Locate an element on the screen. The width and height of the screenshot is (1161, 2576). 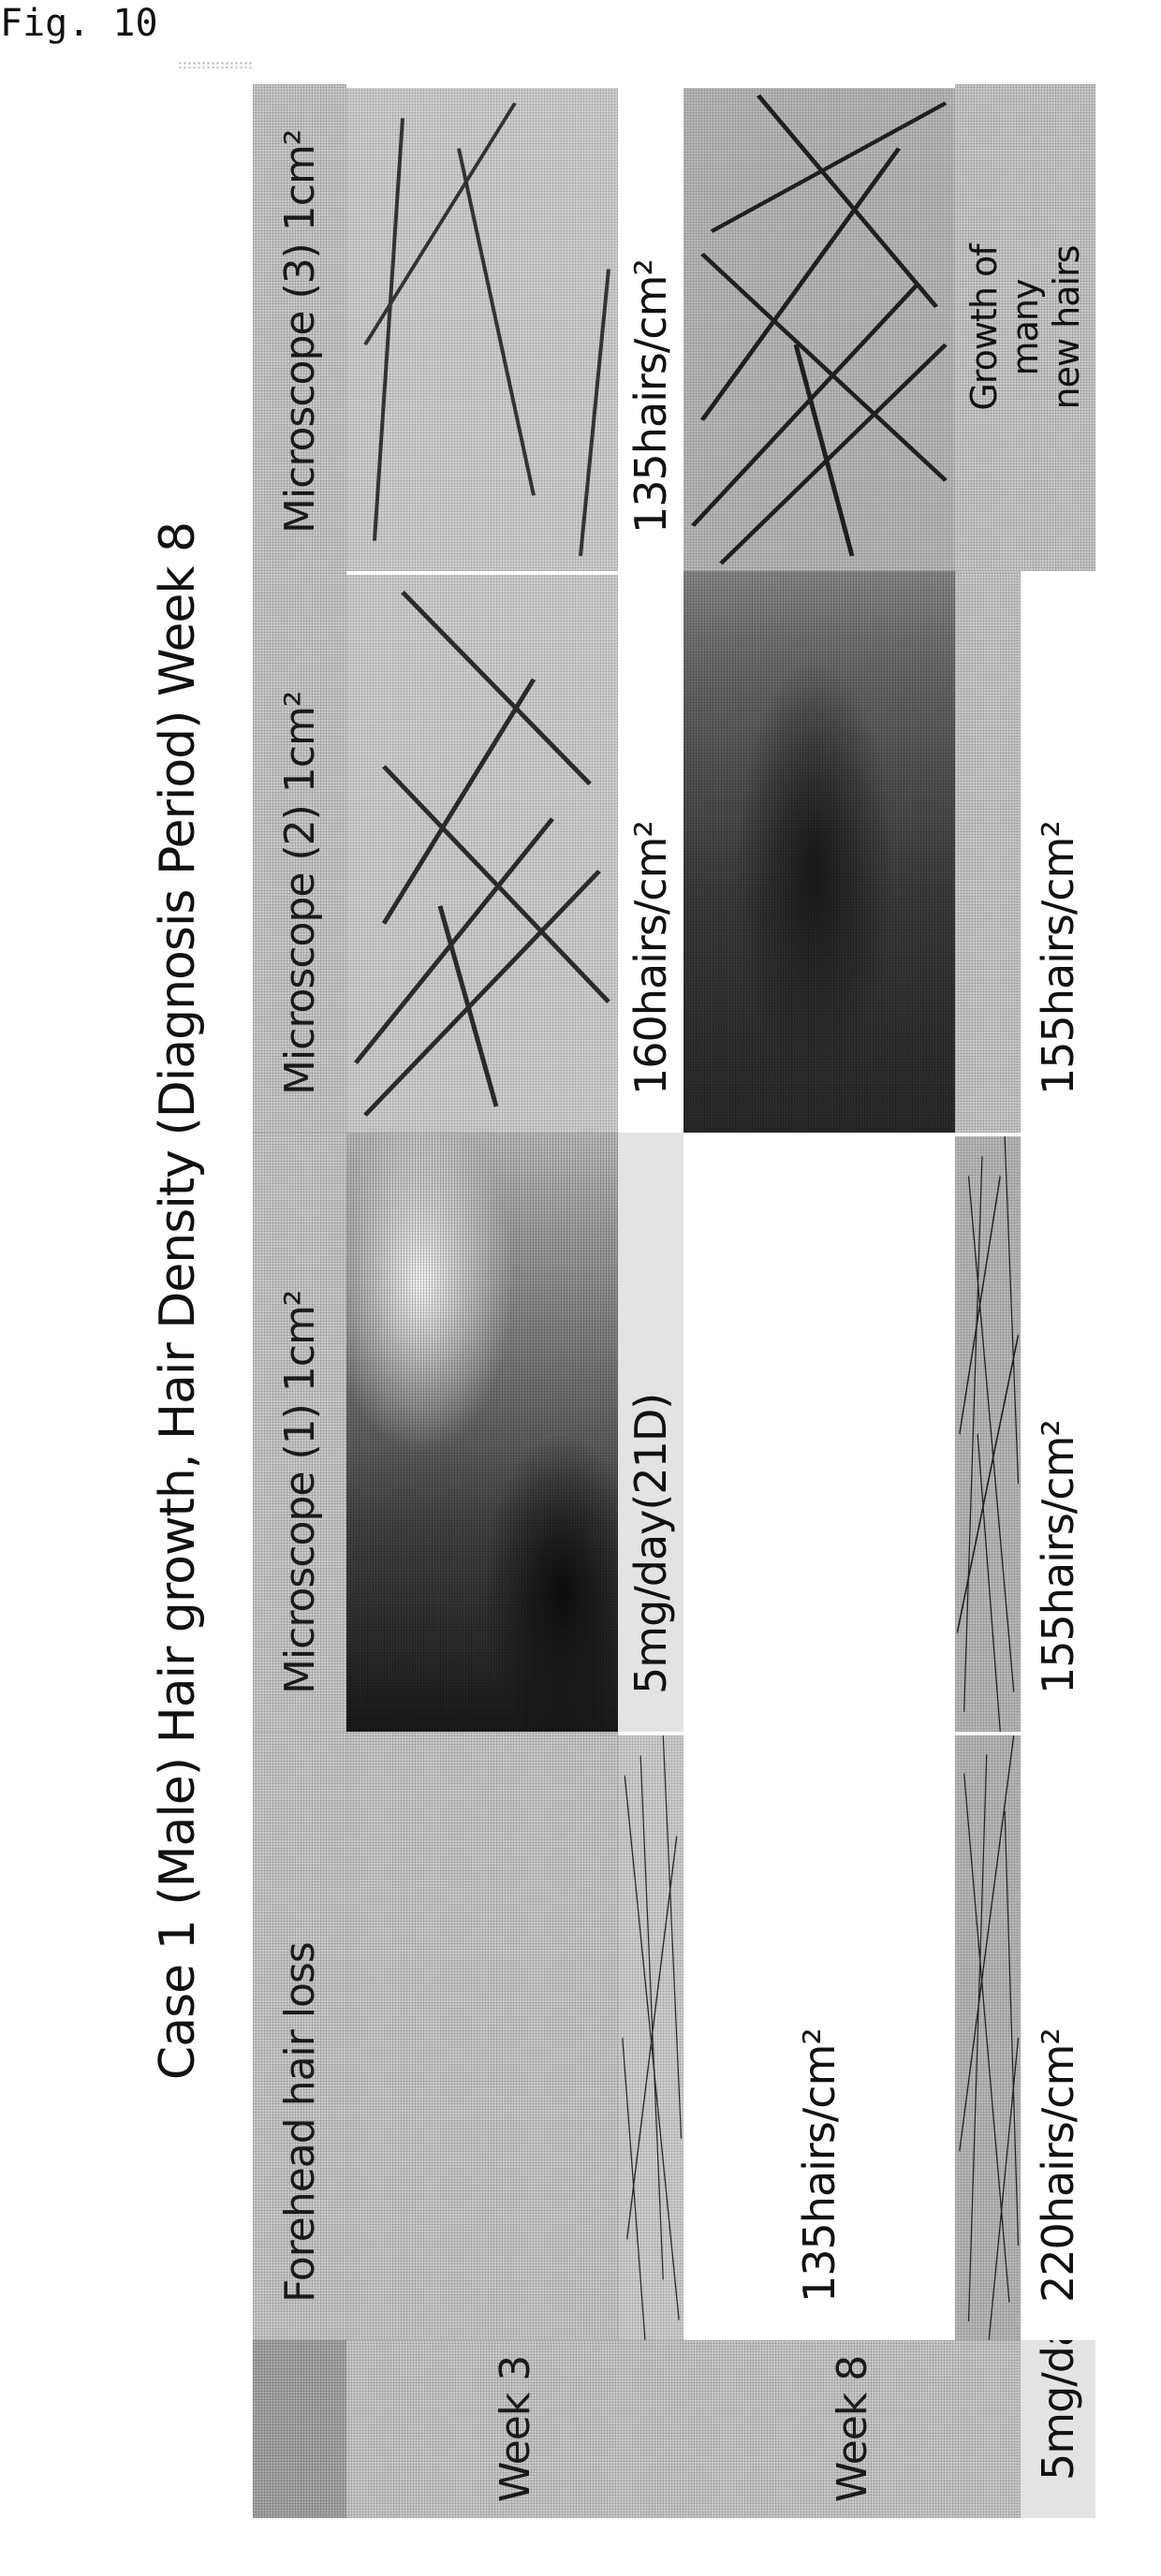
microscope-2-photo-week3 is located at coordinates (482, 327).